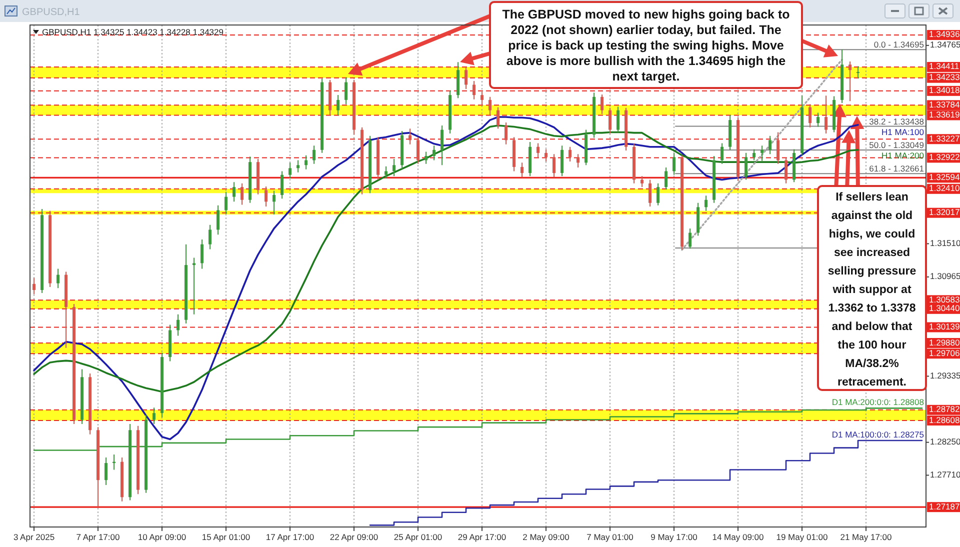  Describe the element at coordinates (944, 353) in the screenshot. I see `ref-line-label: 1.29706` at that location.